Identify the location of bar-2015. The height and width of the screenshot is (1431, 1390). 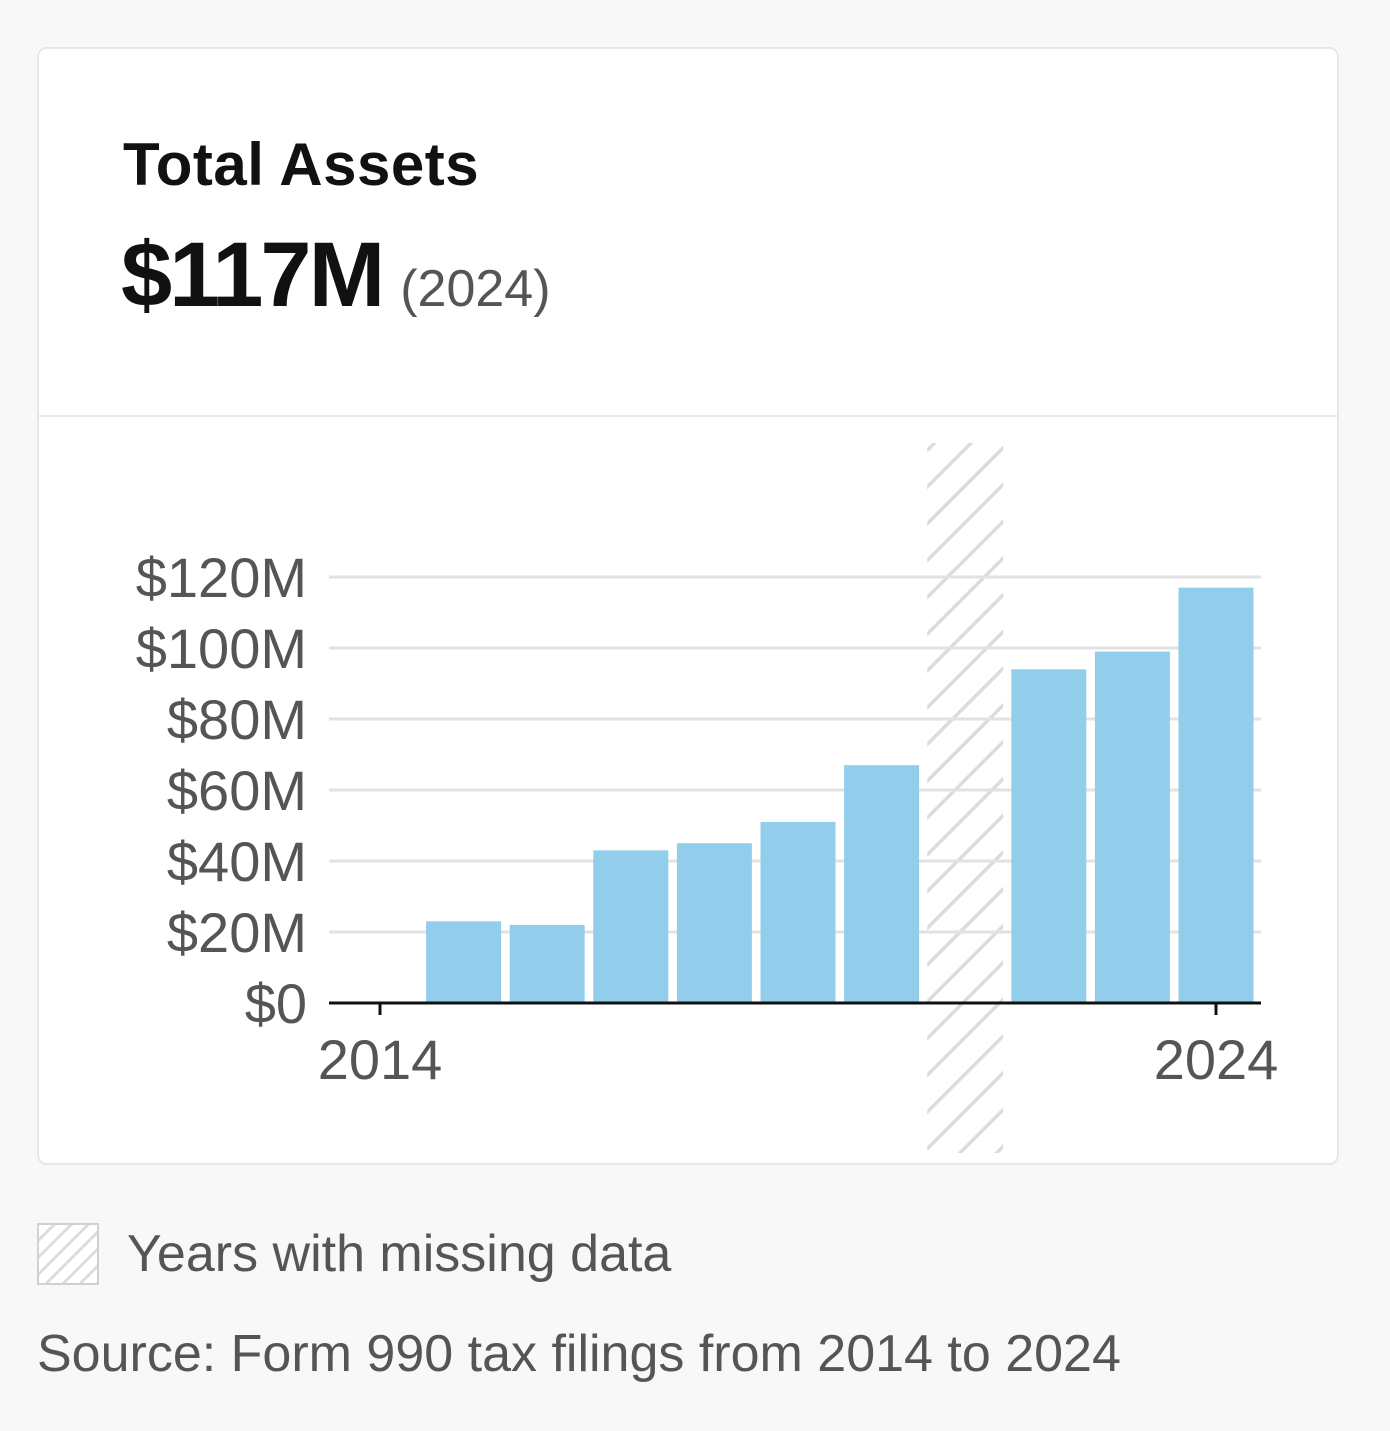
(464, 962).